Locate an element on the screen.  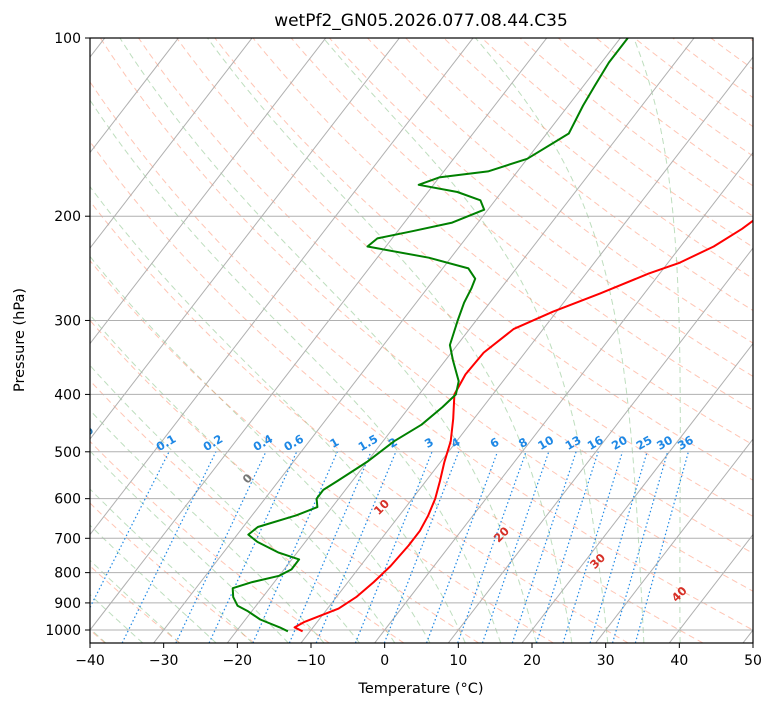
mixing-ratio-label: 10 is located at coordinates (545, 443).